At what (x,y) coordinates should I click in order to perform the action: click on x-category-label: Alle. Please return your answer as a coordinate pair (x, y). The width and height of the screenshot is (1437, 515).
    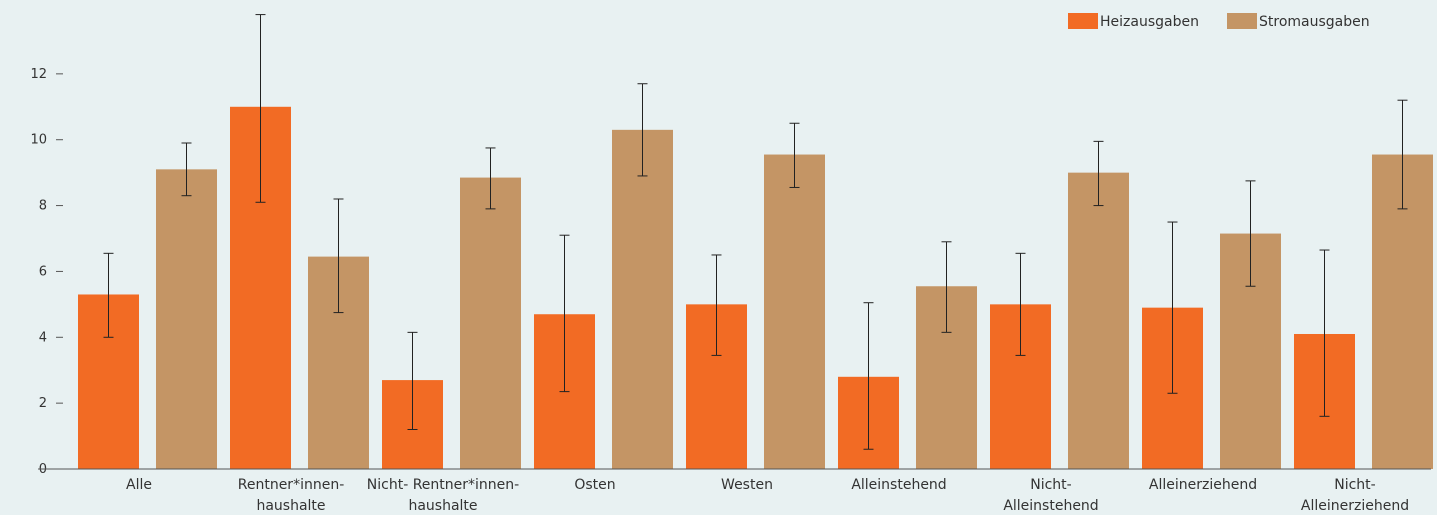
    Looking at the image, I should click on (139, 485).